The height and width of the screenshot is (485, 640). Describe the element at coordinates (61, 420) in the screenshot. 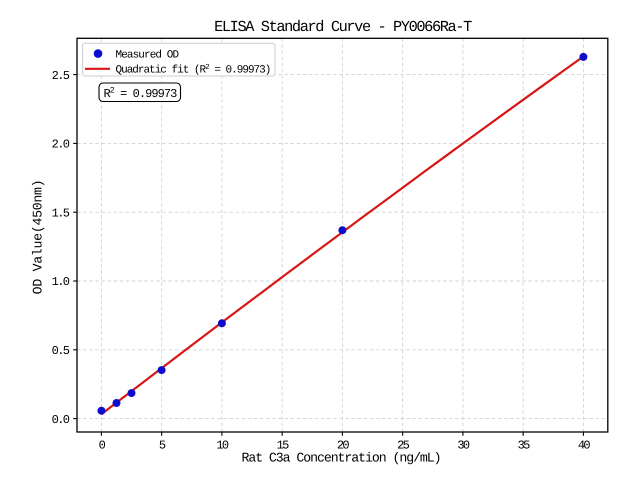

I see `svg-text: 0.0` at that location.